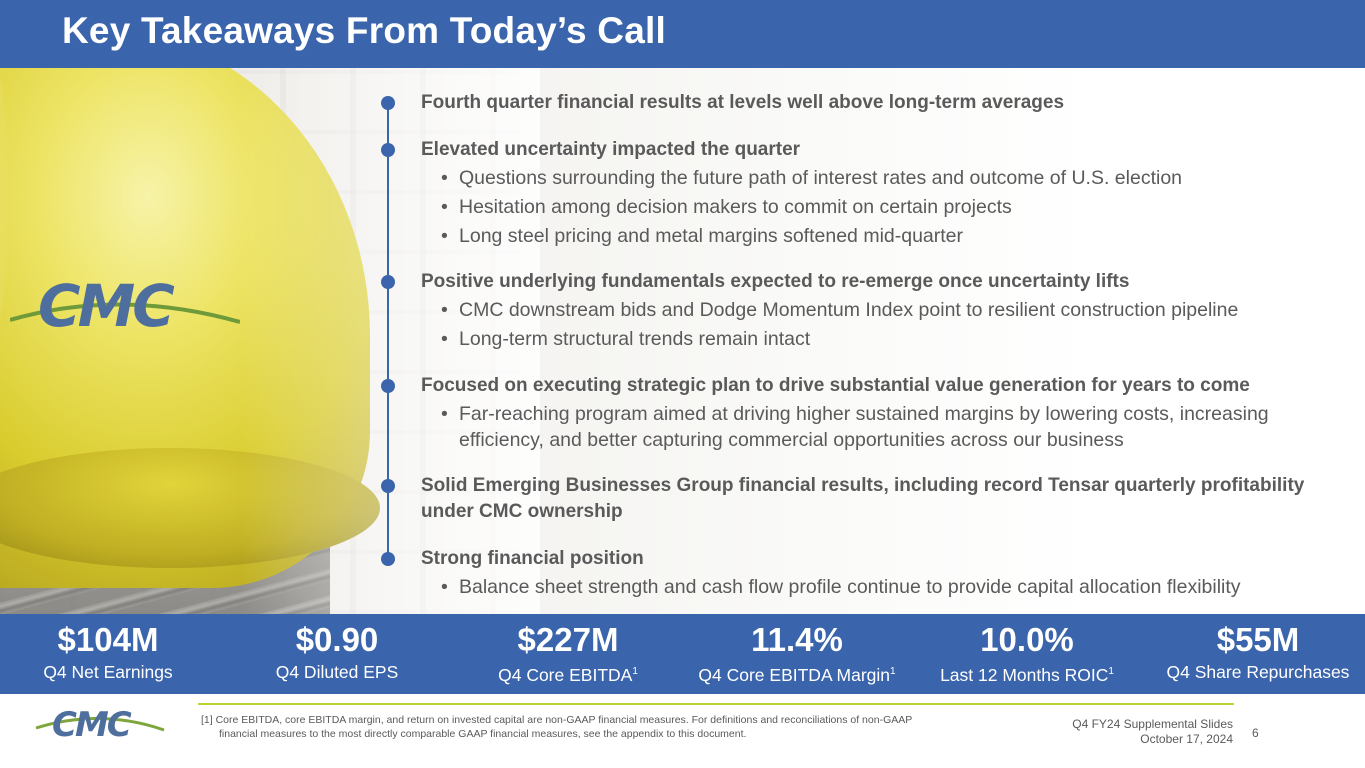  What do you see at coordinates (337, 639) in the screenshot?
I see `metric-value: $0.90` at bounding box center [337, 639].